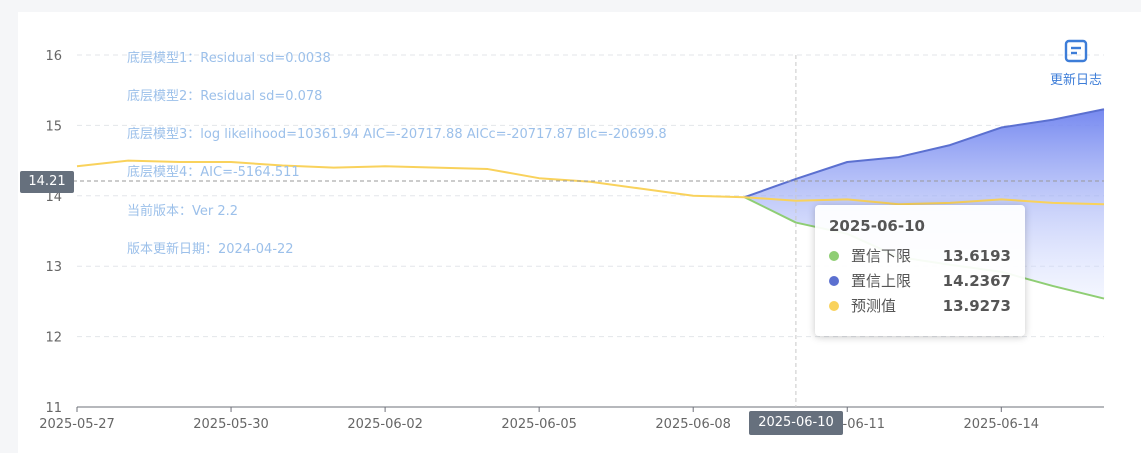  I want to click on legend-dot-lower, so click(834, 255).